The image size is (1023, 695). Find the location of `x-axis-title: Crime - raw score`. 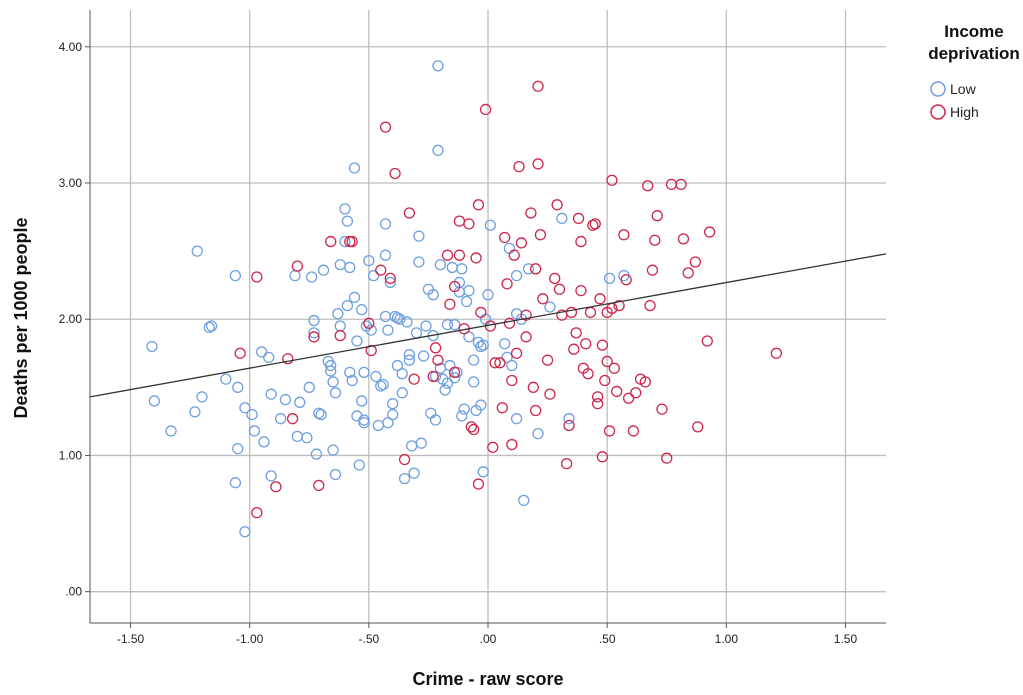

x-axis-title: Crime - raw score is located at coordinates (487, 679).